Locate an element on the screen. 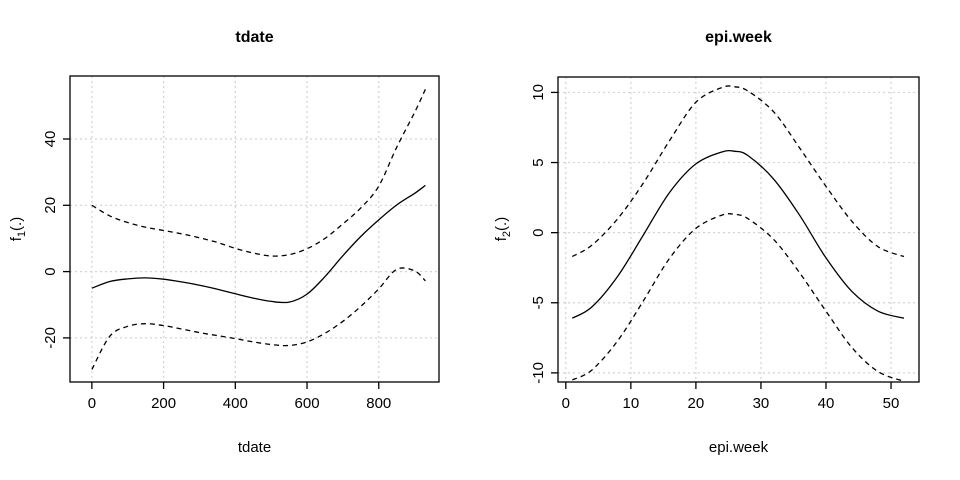  x-tick-label: 600 is located at coordinates (307, 403).